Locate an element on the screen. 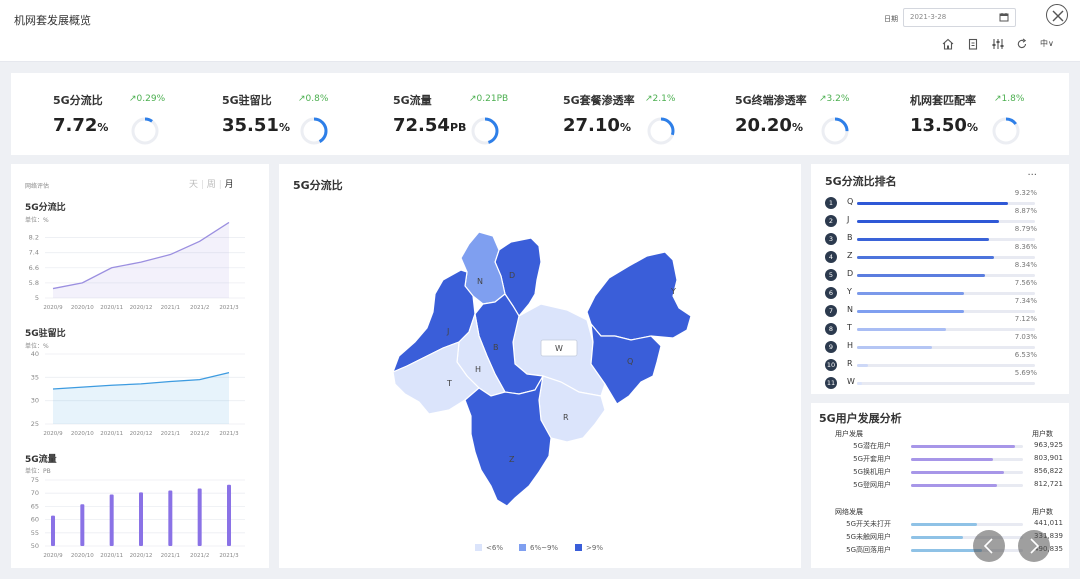 This screenshot has height=579, width=1080. kpi-card: 5G流量 ↗0.21PB 72.54PB is located at coordinates (478, 114).